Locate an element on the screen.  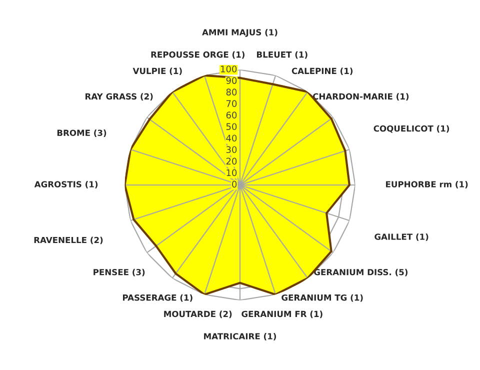
y-tick-label: 30 is located at coordinates (231, 150).